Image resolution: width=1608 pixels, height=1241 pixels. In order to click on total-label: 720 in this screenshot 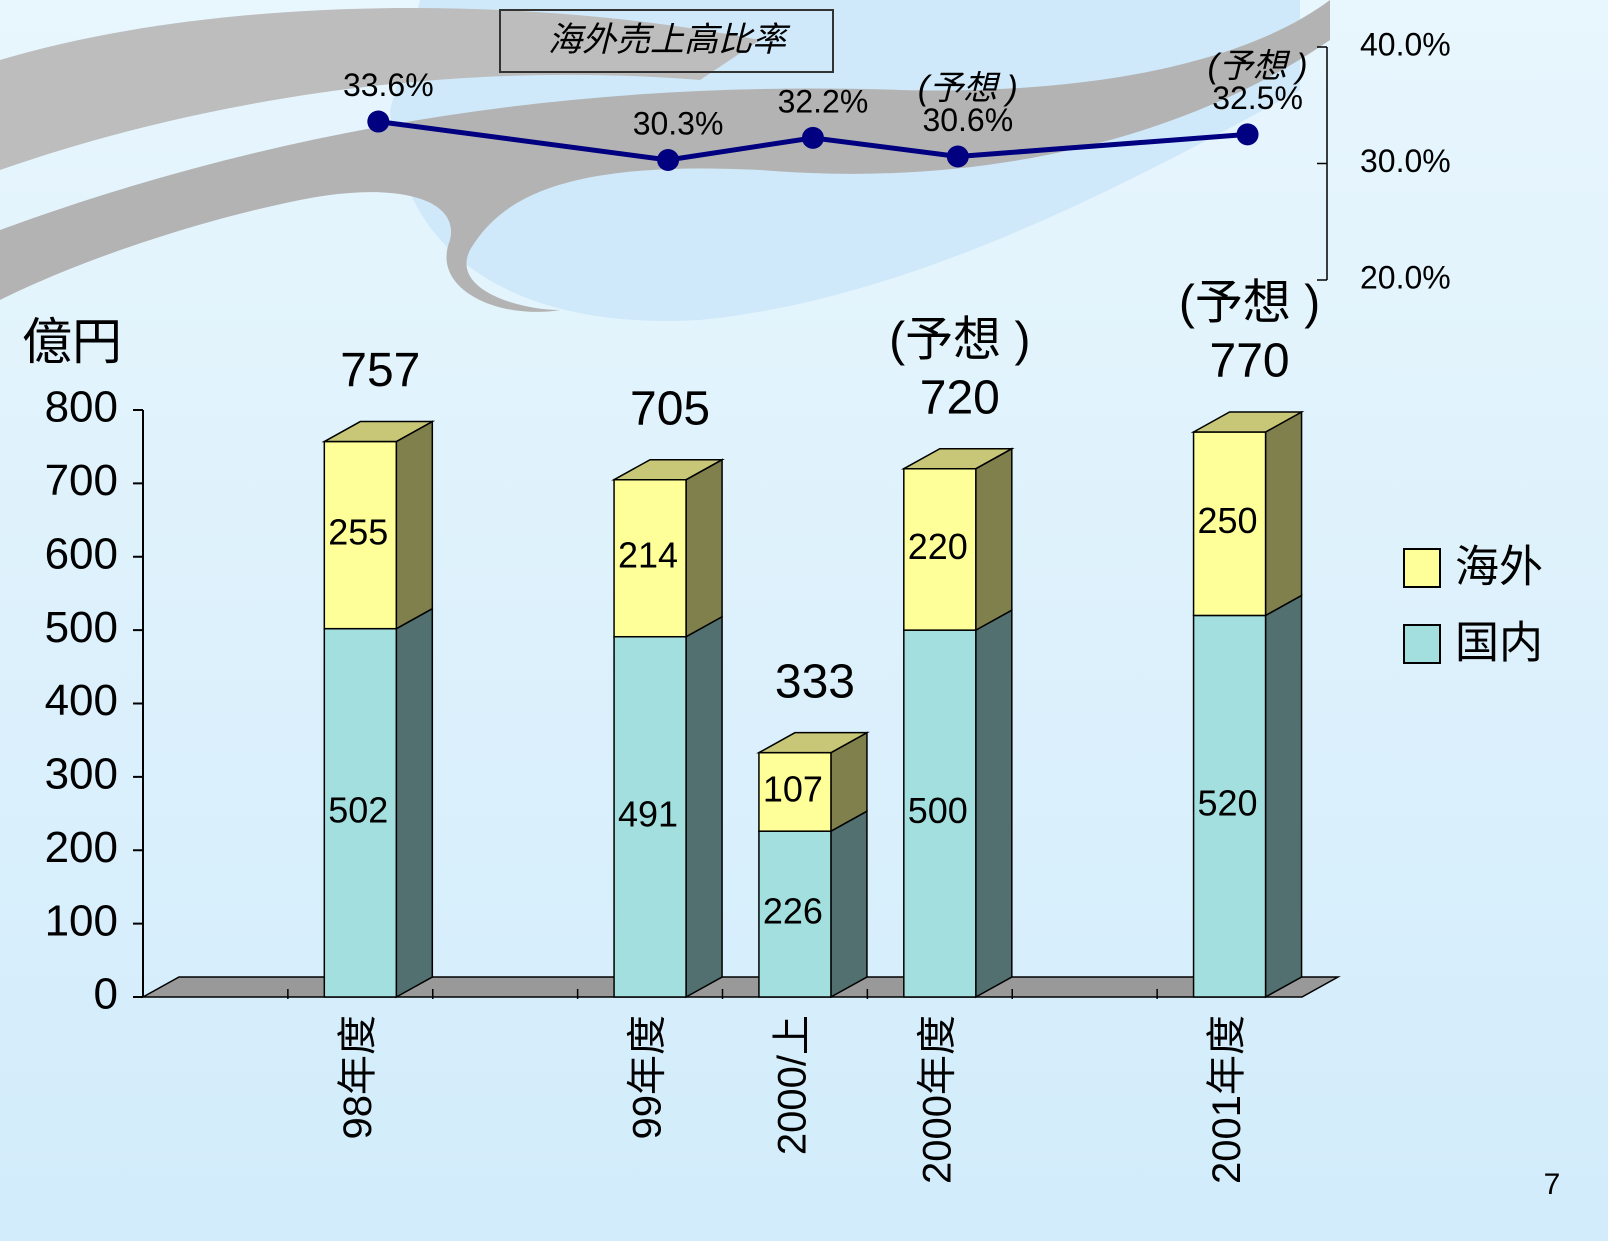, I will do `click(960, 397)`.